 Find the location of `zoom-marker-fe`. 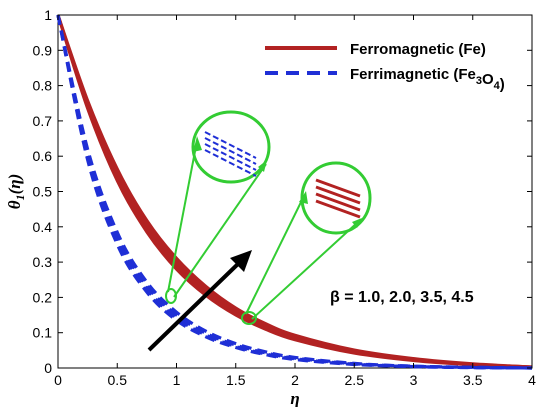

zoom-marker-fe is located at coordinates (249, 318).